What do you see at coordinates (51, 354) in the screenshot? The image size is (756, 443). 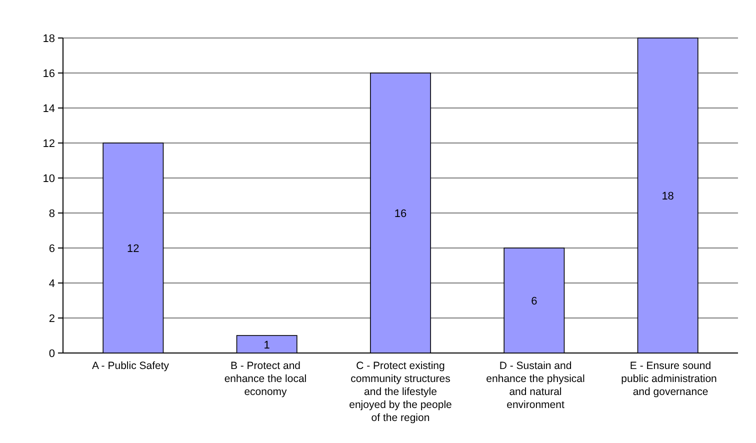 I see `y-tick-label: 0` at bounding box center [51, 354].